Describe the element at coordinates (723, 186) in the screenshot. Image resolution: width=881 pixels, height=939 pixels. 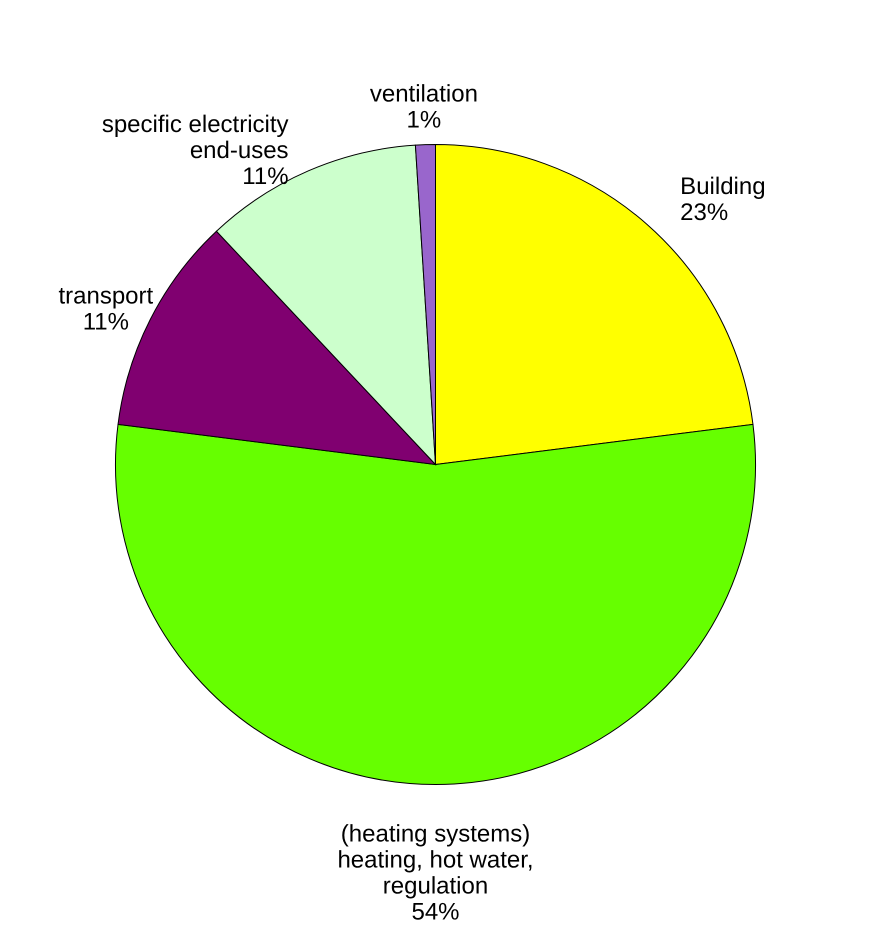
I see `slice-label: Building` at that location.